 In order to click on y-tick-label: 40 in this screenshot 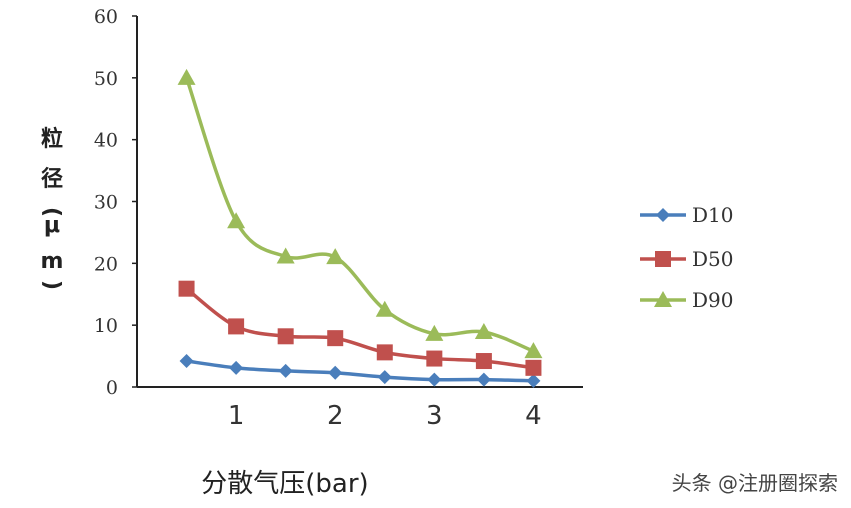, I will do `click(106, 141)`.